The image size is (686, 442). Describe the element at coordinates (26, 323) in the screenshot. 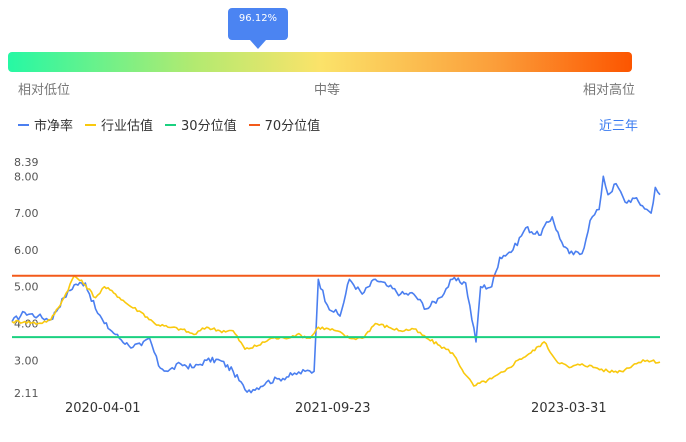

I see `y-tick-label: 4.00` at that location.